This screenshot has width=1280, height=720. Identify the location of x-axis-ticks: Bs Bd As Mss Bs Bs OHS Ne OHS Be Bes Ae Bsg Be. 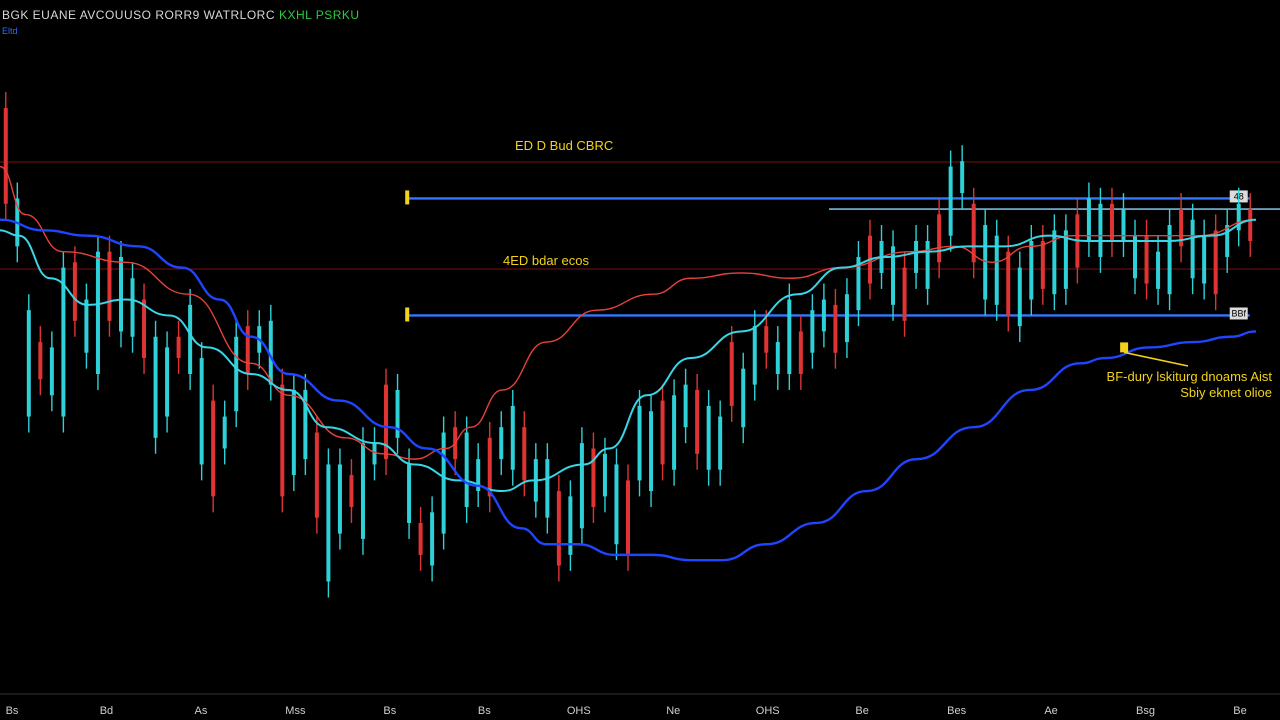
(626, 711).